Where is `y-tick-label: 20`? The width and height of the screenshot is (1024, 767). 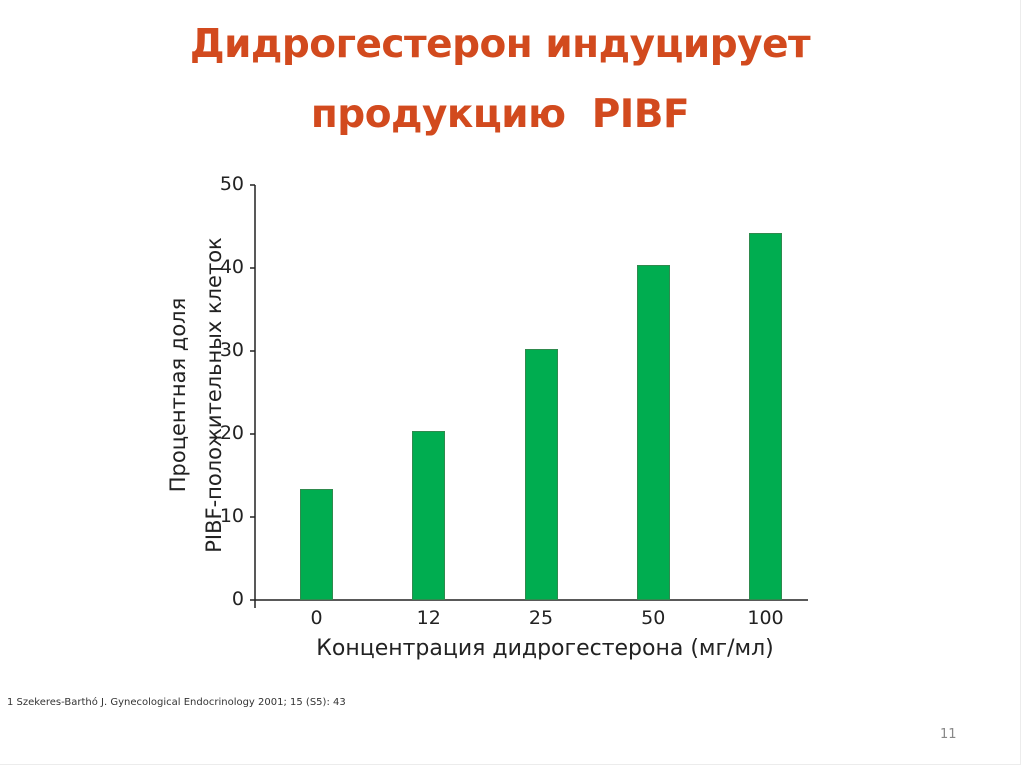
y-tick-label: 20 is located at coordinates (231, 433).